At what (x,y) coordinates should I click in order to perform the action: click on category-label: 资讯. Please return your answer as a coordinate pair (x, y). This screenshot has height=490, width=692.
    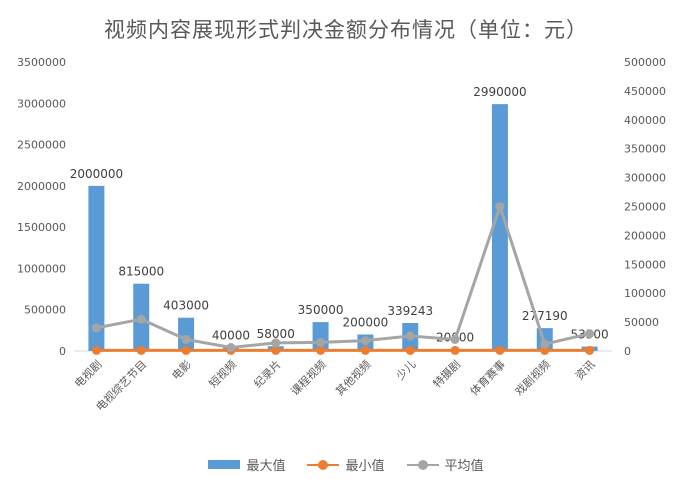
    Looking at the image, I should click on (585, 370).